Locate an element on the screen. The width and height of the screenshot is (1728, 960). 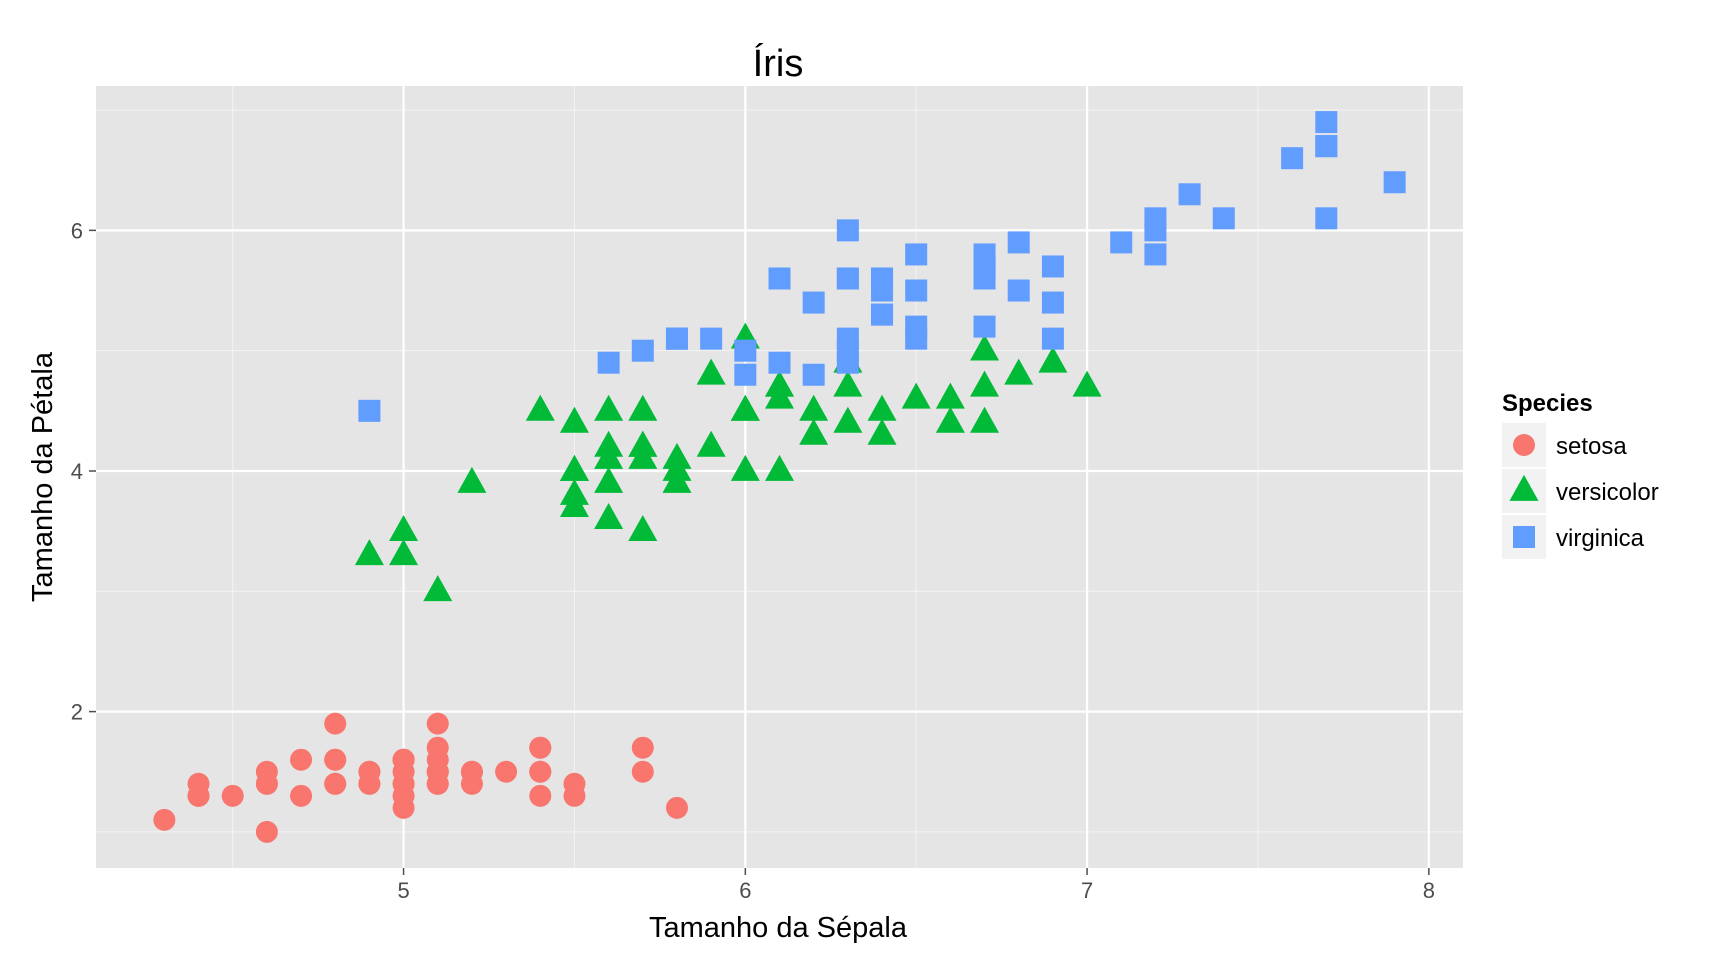
series-setosa is located at coordinates (420, 777).